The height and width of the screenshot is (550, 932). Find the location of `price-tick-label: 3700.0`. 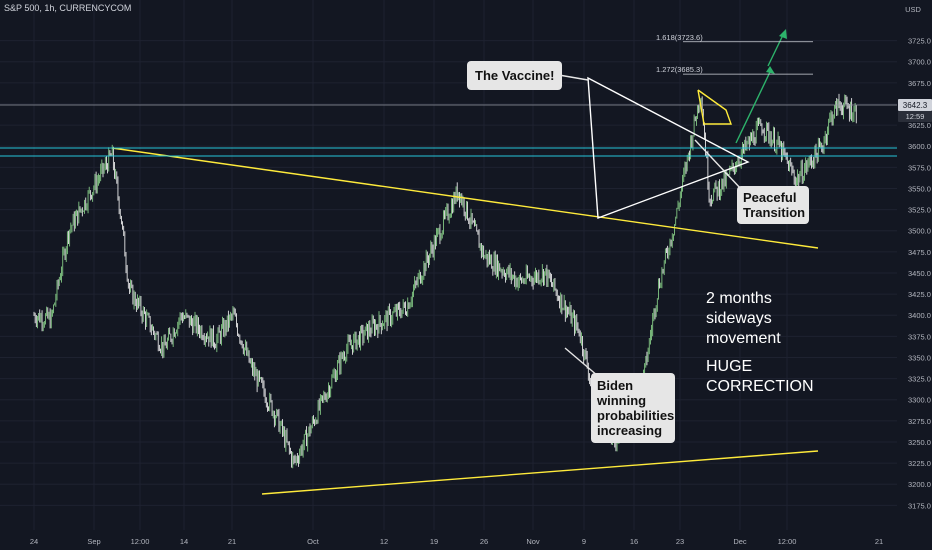

price-tick-label: 3700.0 is located at coordinates (919, 62).